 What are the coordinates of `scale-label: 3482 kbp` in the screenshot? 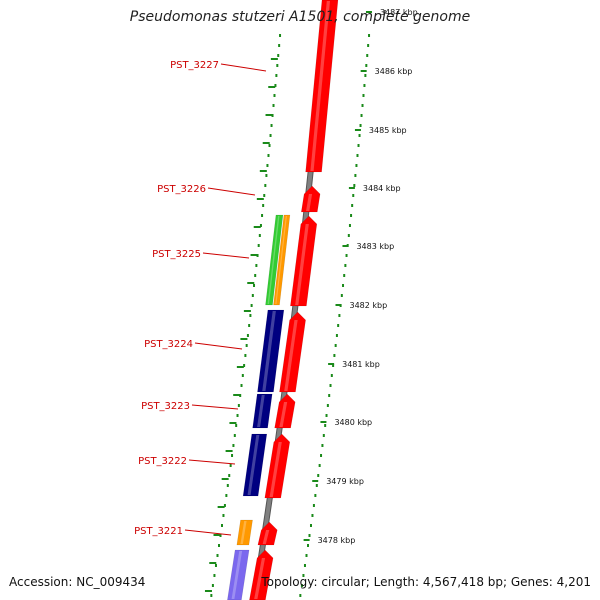 It's located at (368, 305).